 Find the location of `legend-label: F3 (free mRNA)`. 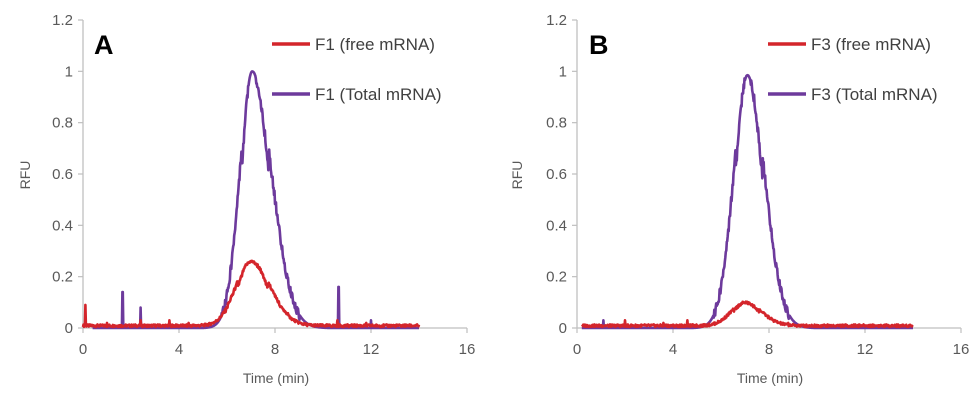

legend-label: F3 (free mRNA) is located at coordinates (871, 44).